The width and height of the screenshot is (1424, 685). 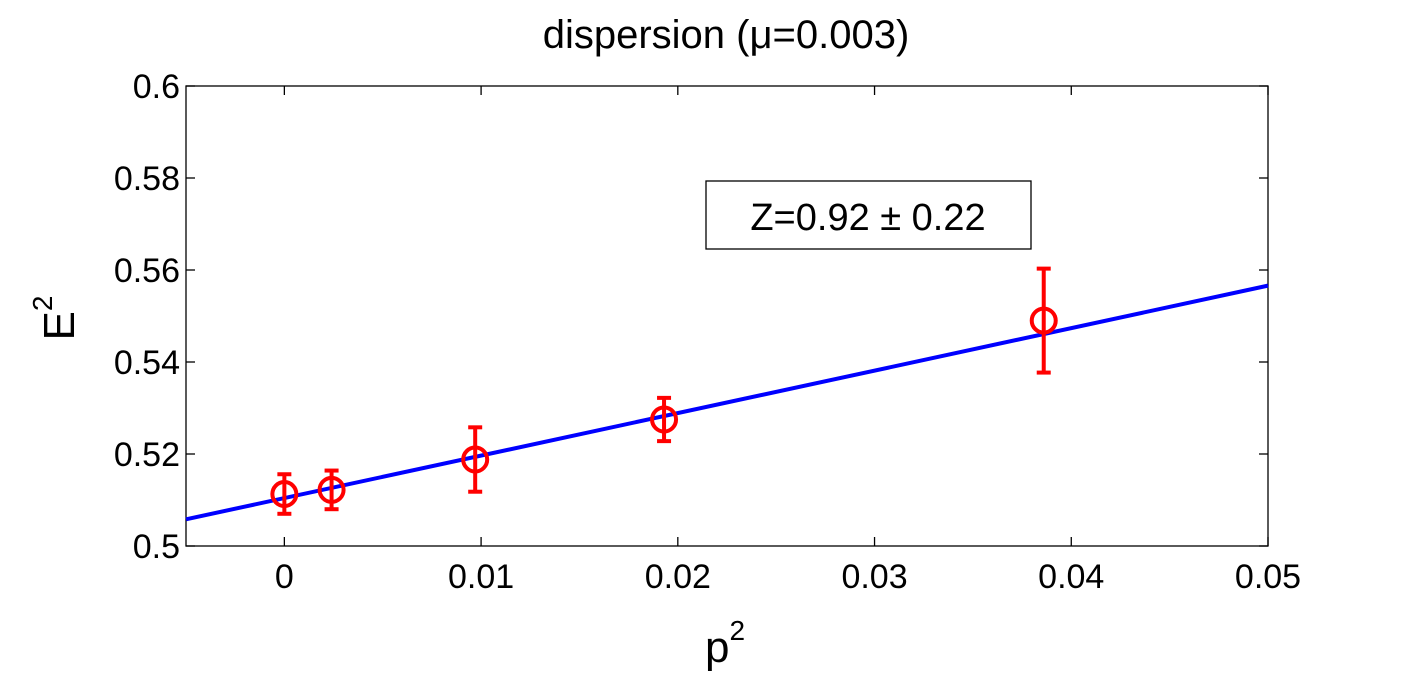 What do you see at coordinates (284, 577) in the screenshot?
I see `x-tick-label: 0` at bounding box center [284, 577].